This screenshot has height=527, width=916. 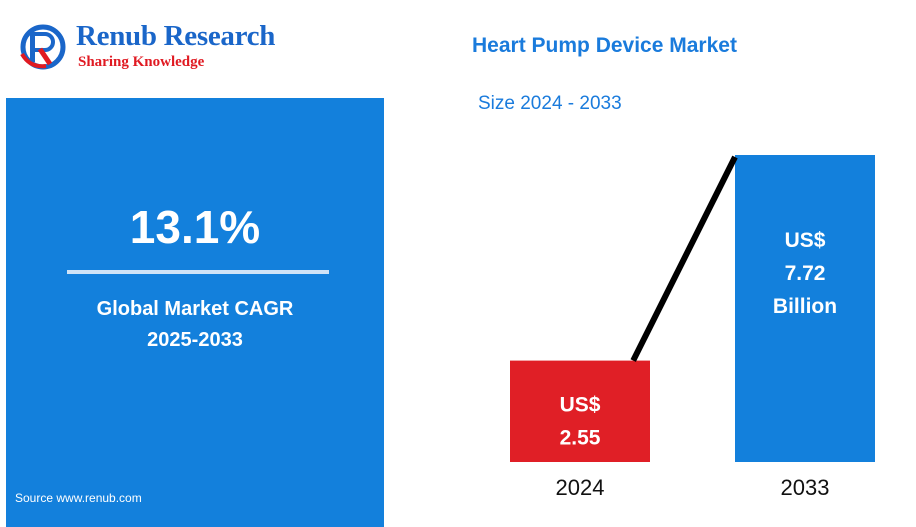 I want to click on cagr-value: 13.1%, so click(x=195, y=227).